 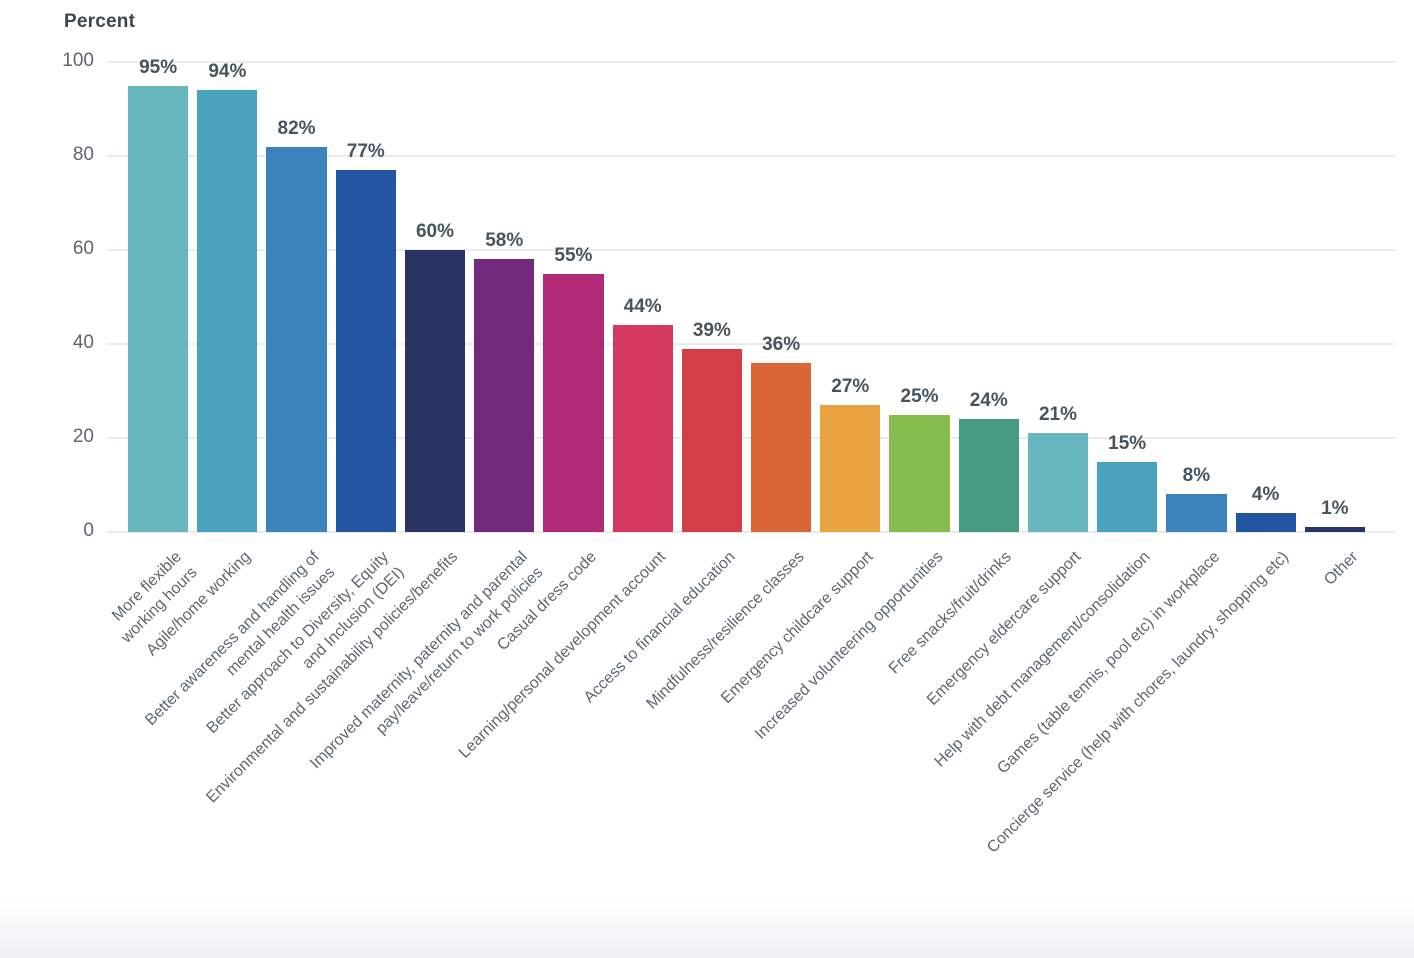 What do you see at coordinates (952, 369) in the screenshot?
I see `bar-group: 24% Free snacks/fruit/drinks` at bounding box center [952, 369].